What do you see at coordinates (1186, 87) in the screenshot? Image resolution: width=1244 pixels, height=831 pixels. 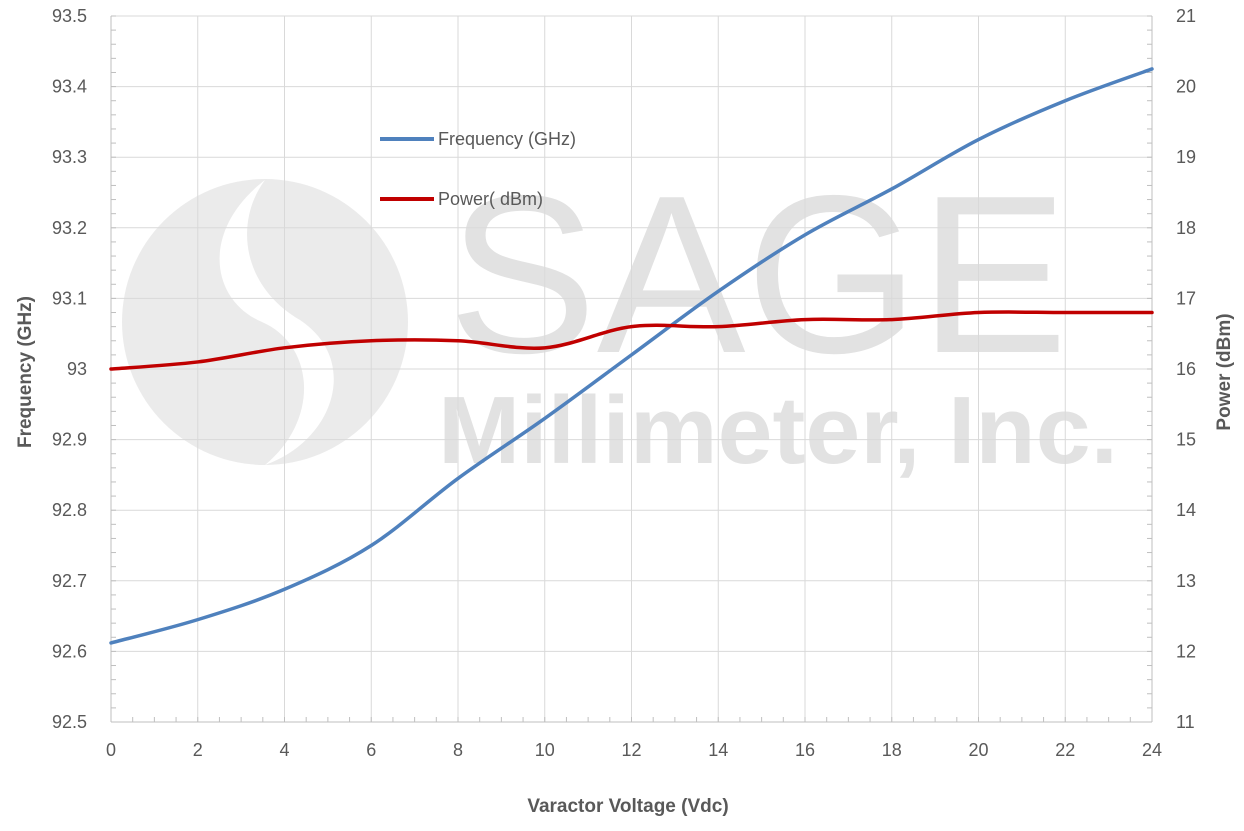 I see `y2-tick-label: 20` at bounding box center [1186, 87].